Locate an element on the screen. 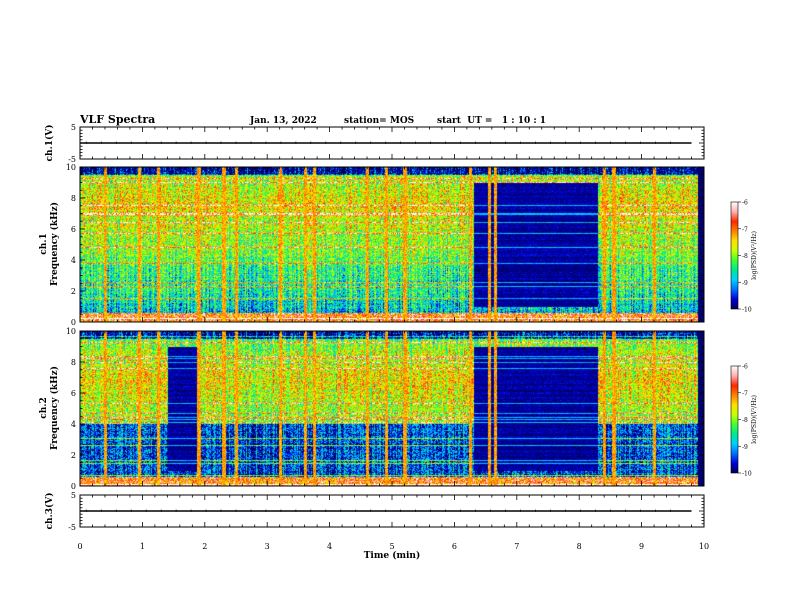  ch2-spec-ytick-label: 2 is located at coordinates (73, 455).